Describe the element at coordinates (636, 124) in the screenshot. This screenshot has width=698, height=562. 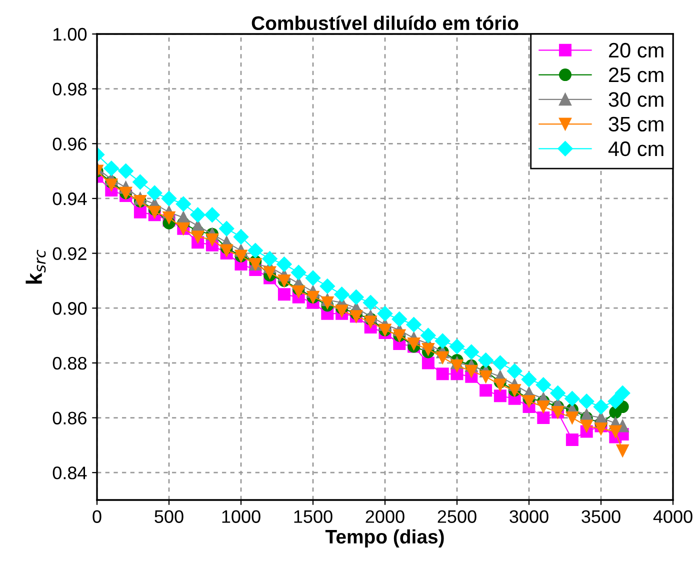
I see `legend-label: 35 cm` at that location.